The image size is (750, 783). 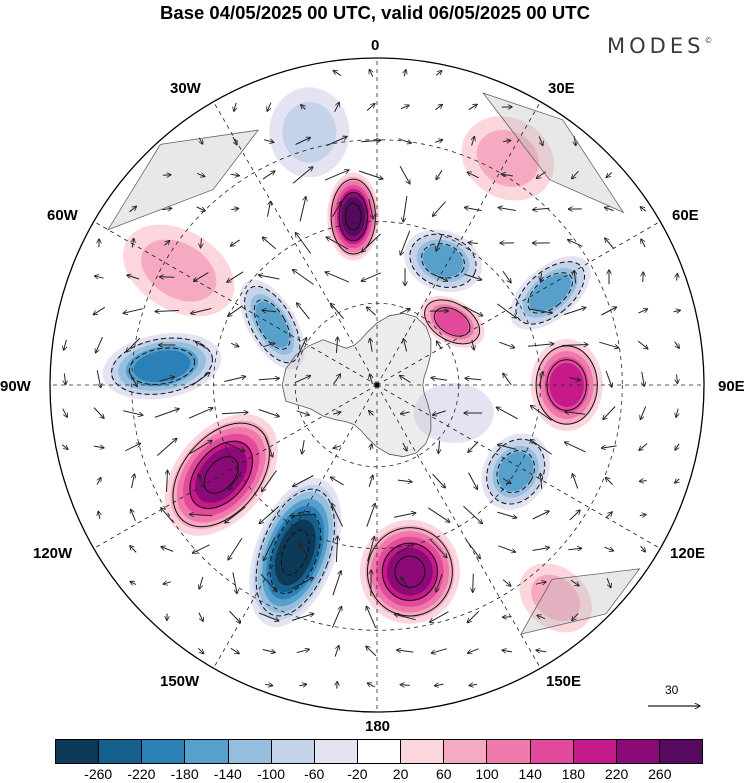 What do you see at coordinates (227, 774) in the screenshot?
I see `colorbar-tick-label: -140` at bounding box center [227, 774].